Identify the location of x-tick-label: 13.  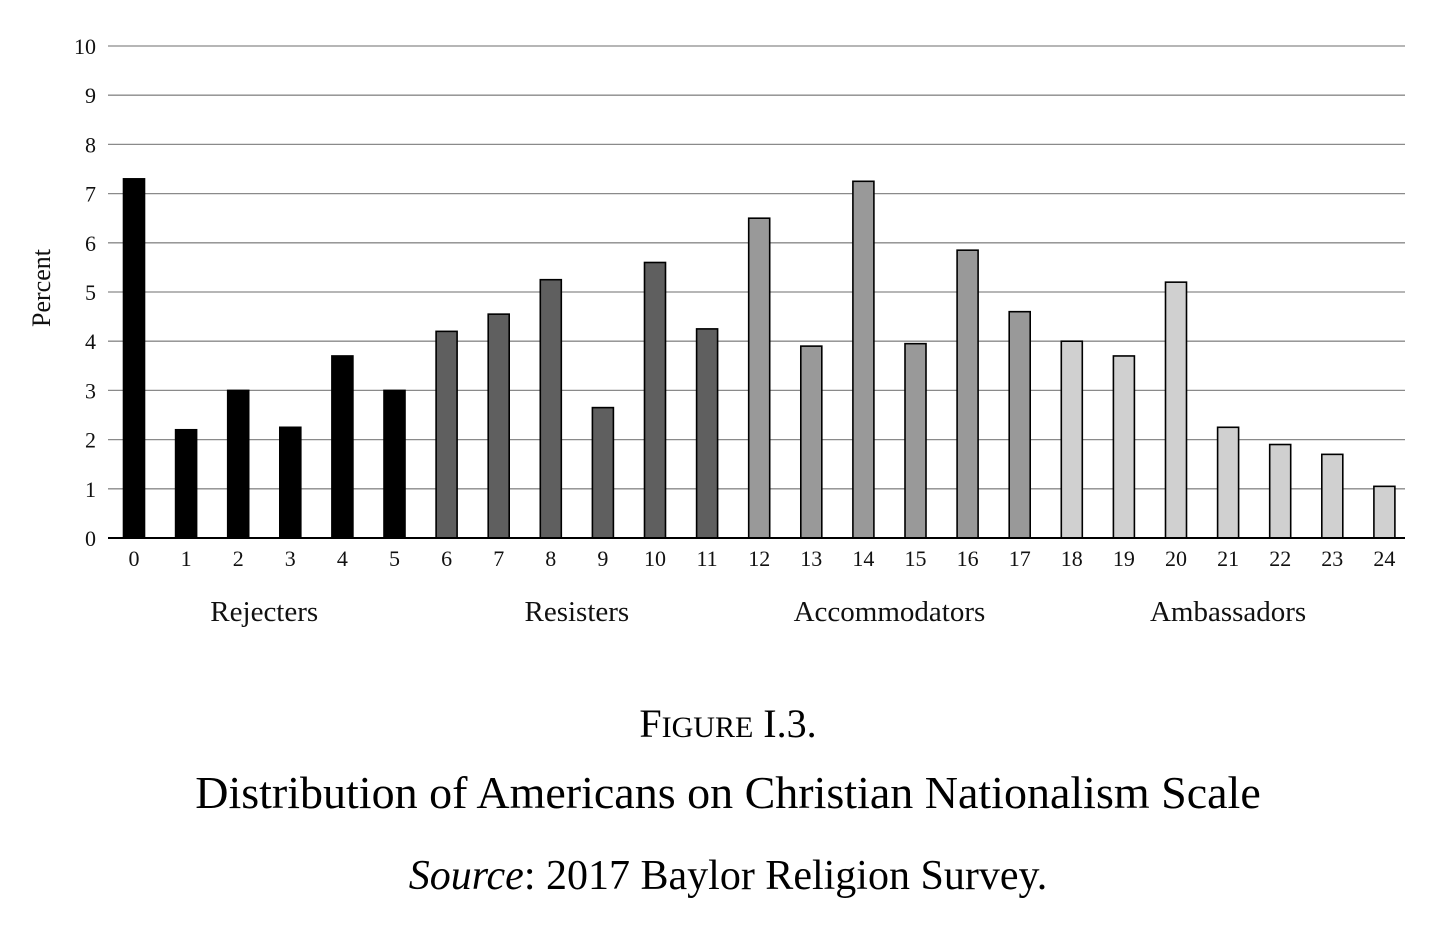
(811, 558).